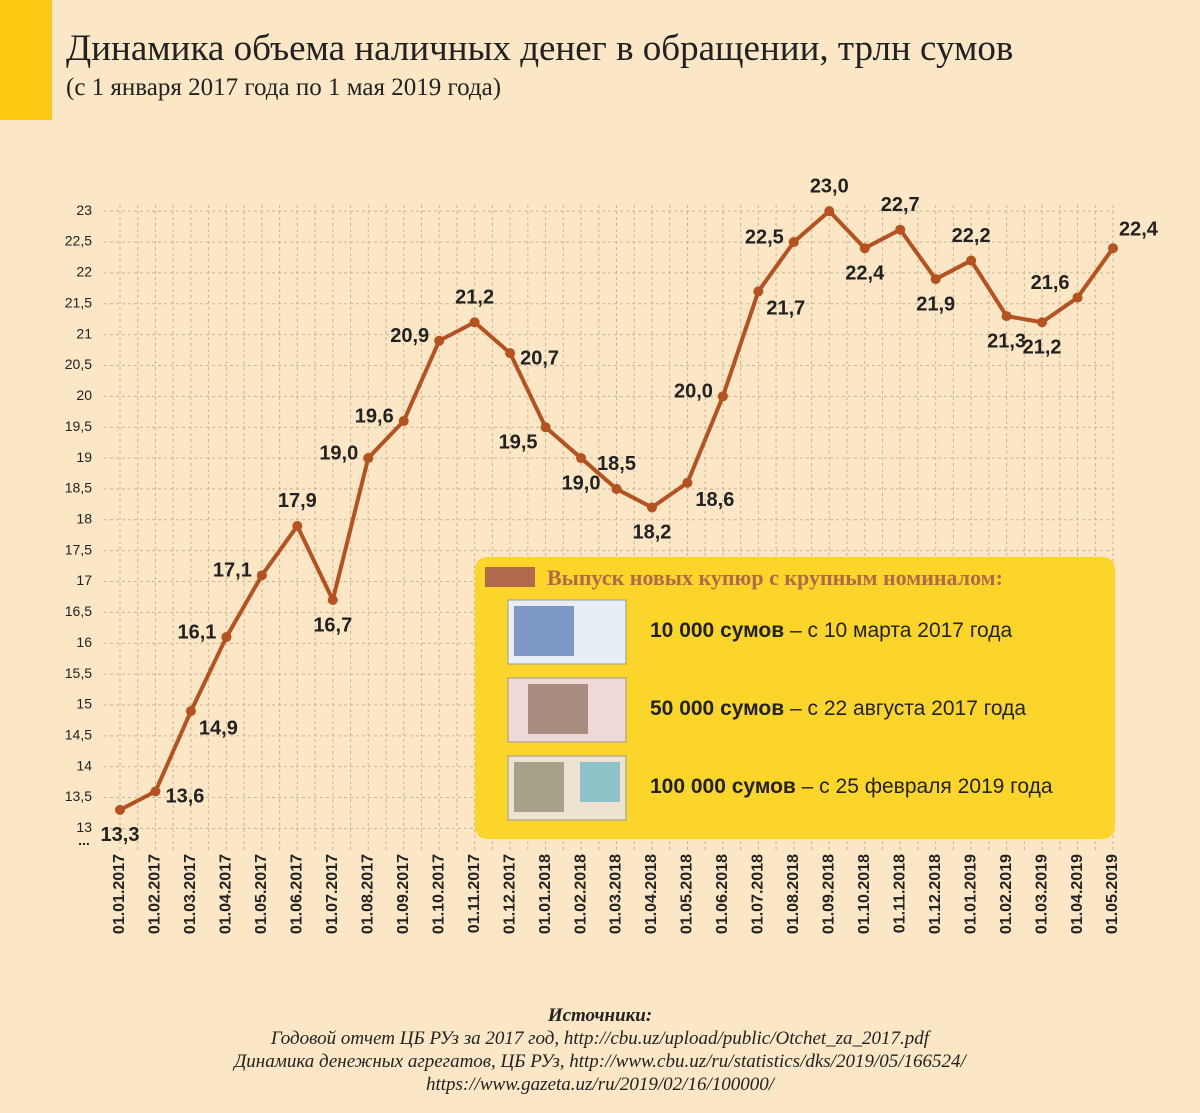  What do you see at coordinates (829, 186) in the screenshot?
I see `value-label: 23,0` at bounding box center [829, 186].